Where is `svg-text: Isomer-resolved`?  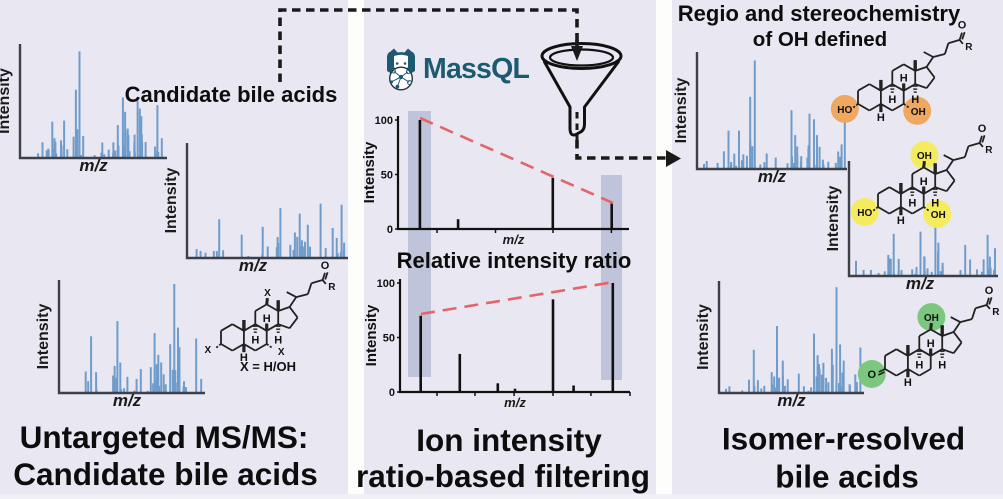
svg-text: Isomer-resolved is located at coordinates (843, 439).